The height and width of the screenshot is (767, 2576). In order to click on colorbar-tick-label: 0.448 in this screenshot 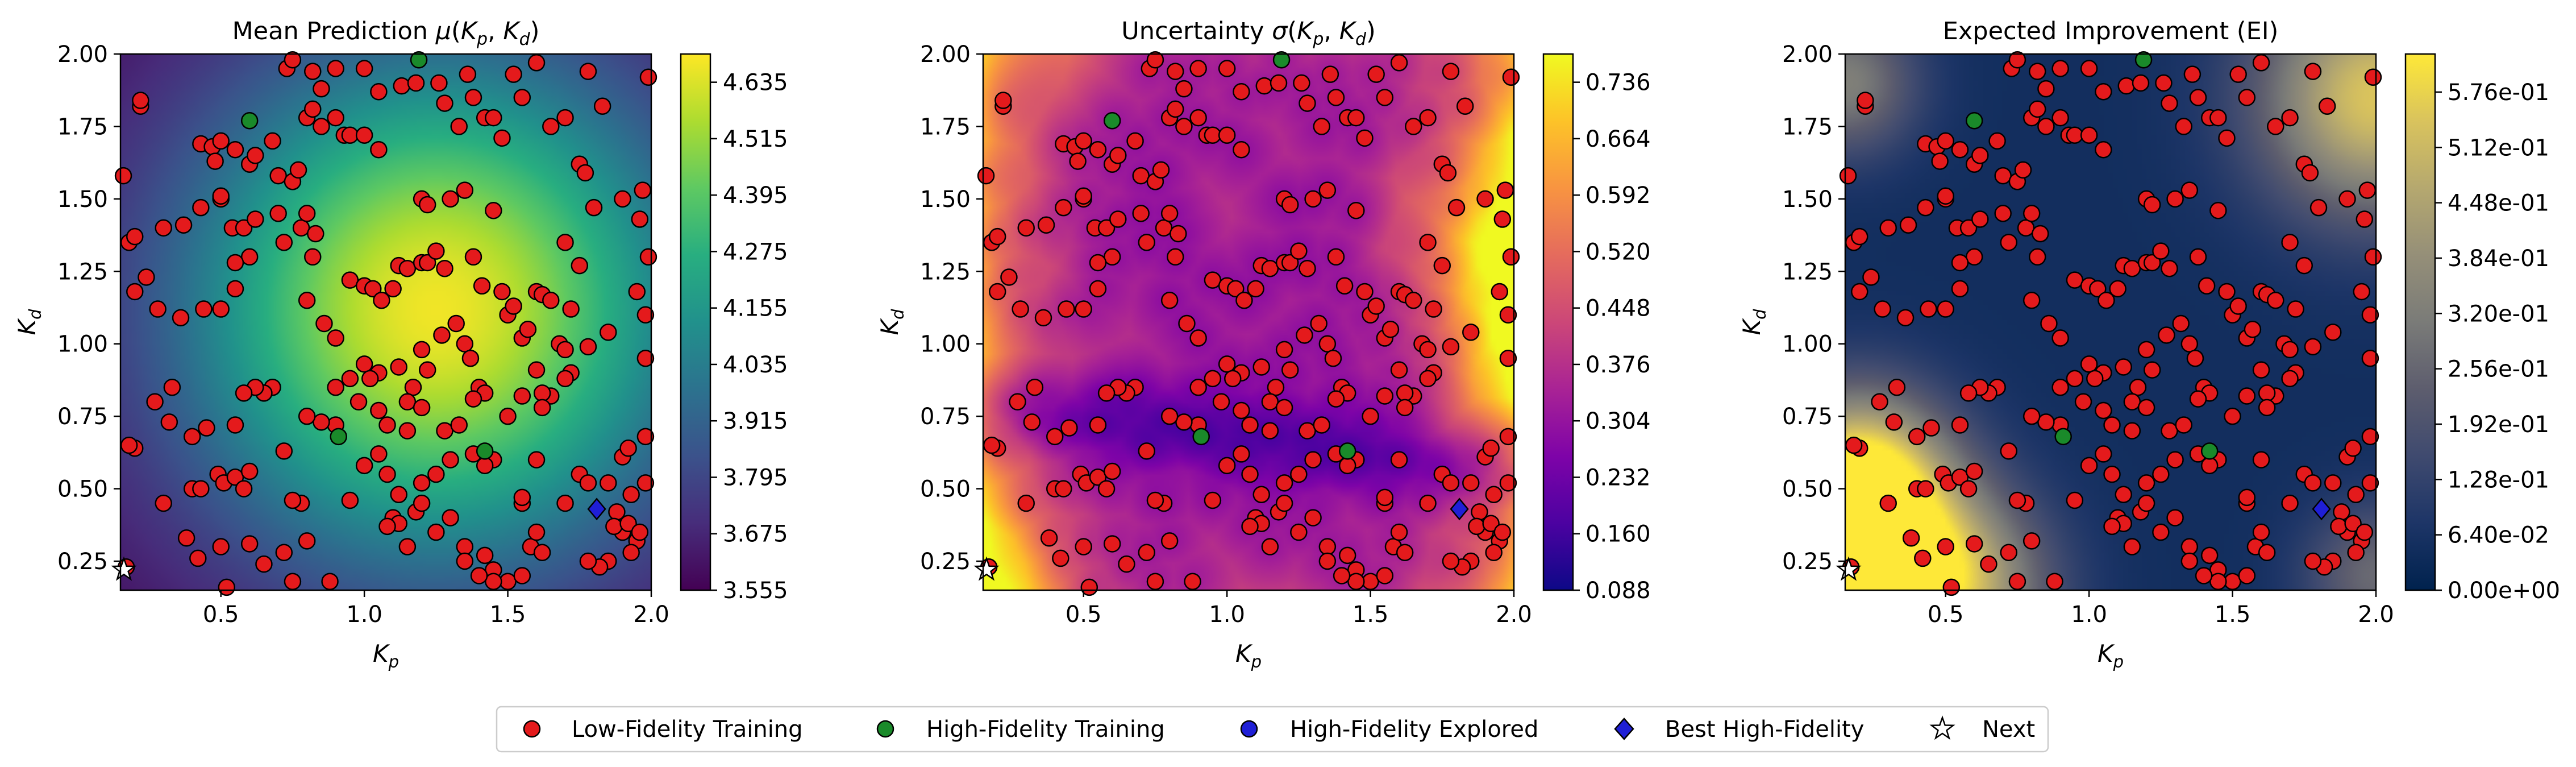, I will do `click(1618, 309)`.